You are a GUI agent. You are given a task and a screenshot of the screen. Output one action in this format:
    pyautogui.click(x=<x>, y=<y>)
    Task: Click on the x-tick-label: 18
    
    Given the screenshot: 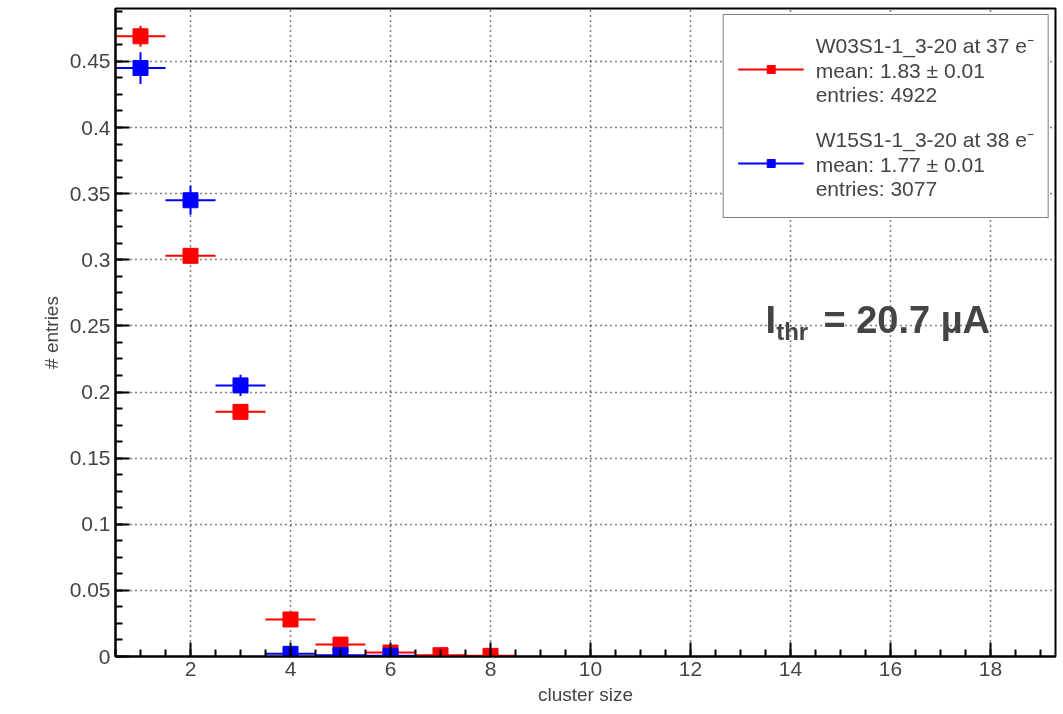 What is the action you would take?
    pyautogui.click(x=990, y=668)
    